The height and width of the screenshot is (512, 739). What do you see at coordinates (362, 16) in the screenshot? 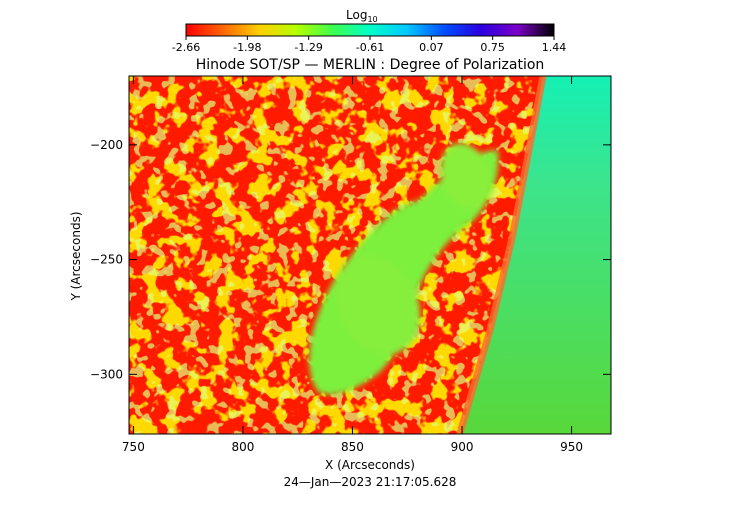
I see `colorbar-label: Log10` at bounding box center [362, 16].